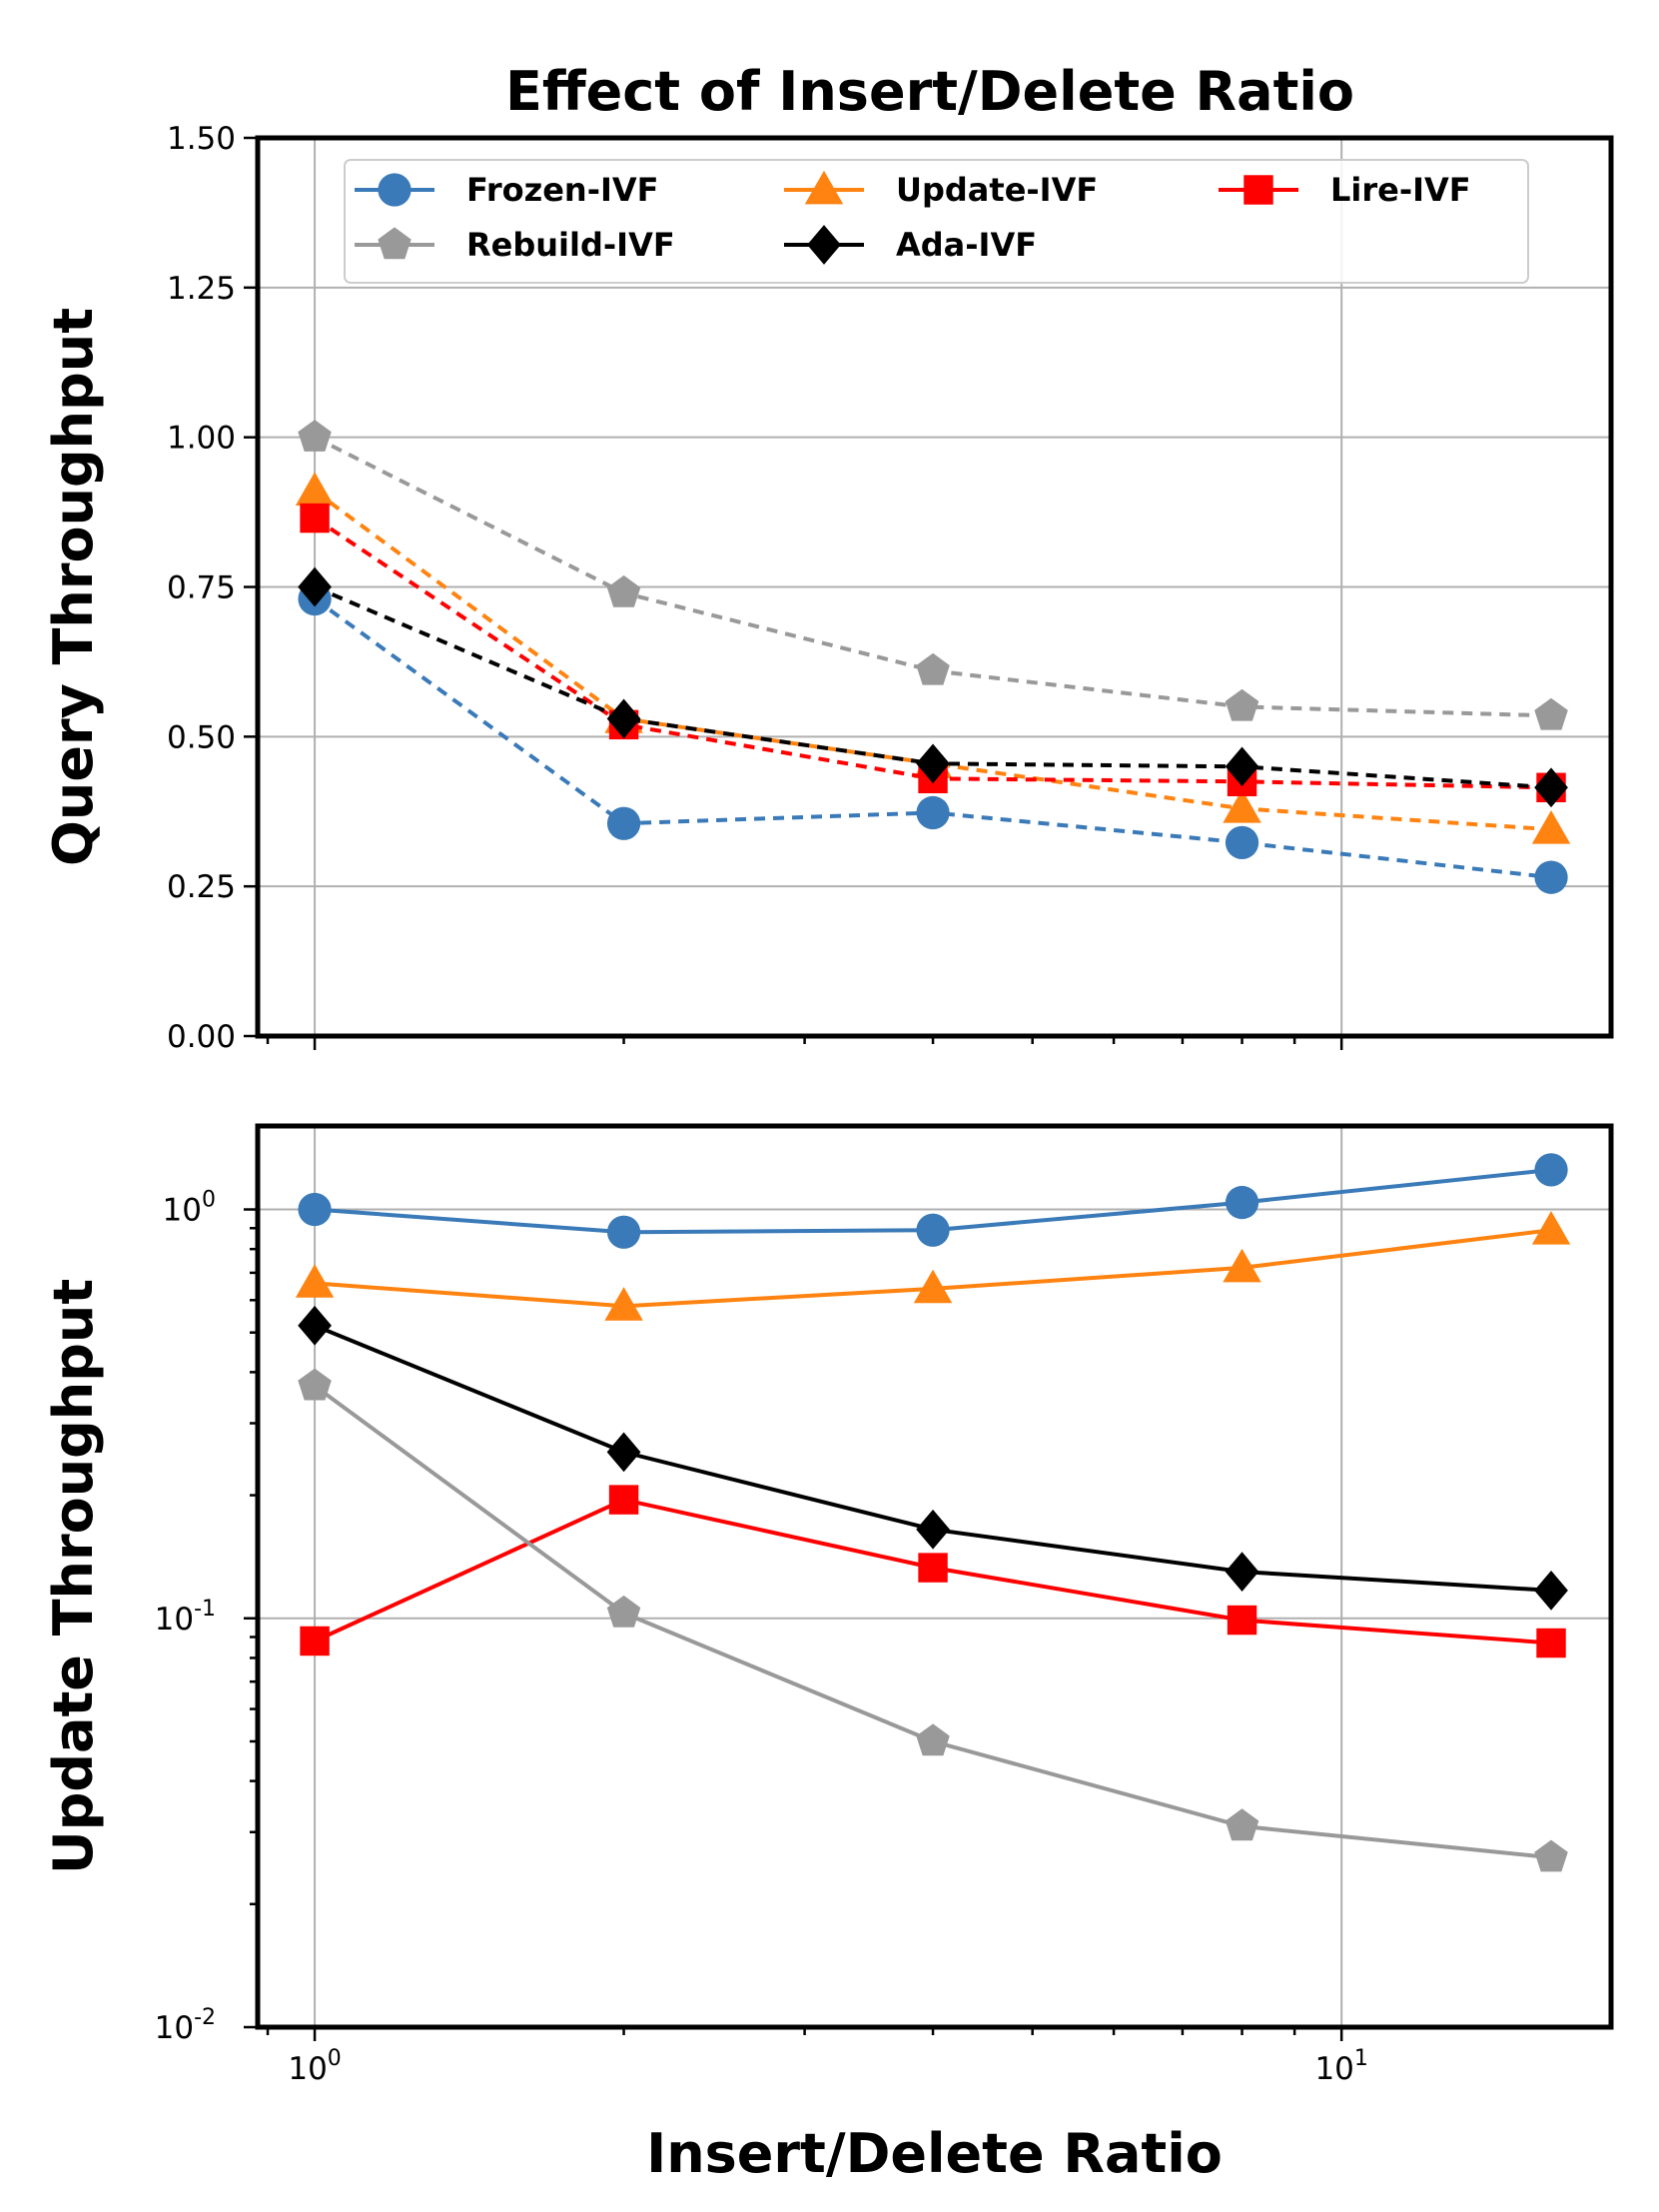 Image resolution: width=1659 pixels, height=2212 pixels. What do you see at coordinates (201, 439) in the screenshot?
I see `y-tick-label: 1.00` at bounding box center [201, 439].